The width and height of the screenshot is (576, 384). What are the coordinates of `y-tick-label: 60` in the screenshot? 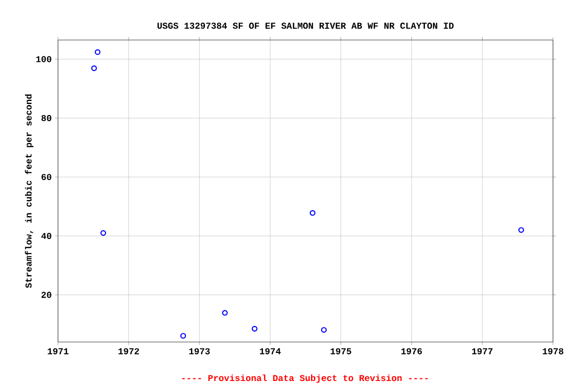 It's located at (47, 177).